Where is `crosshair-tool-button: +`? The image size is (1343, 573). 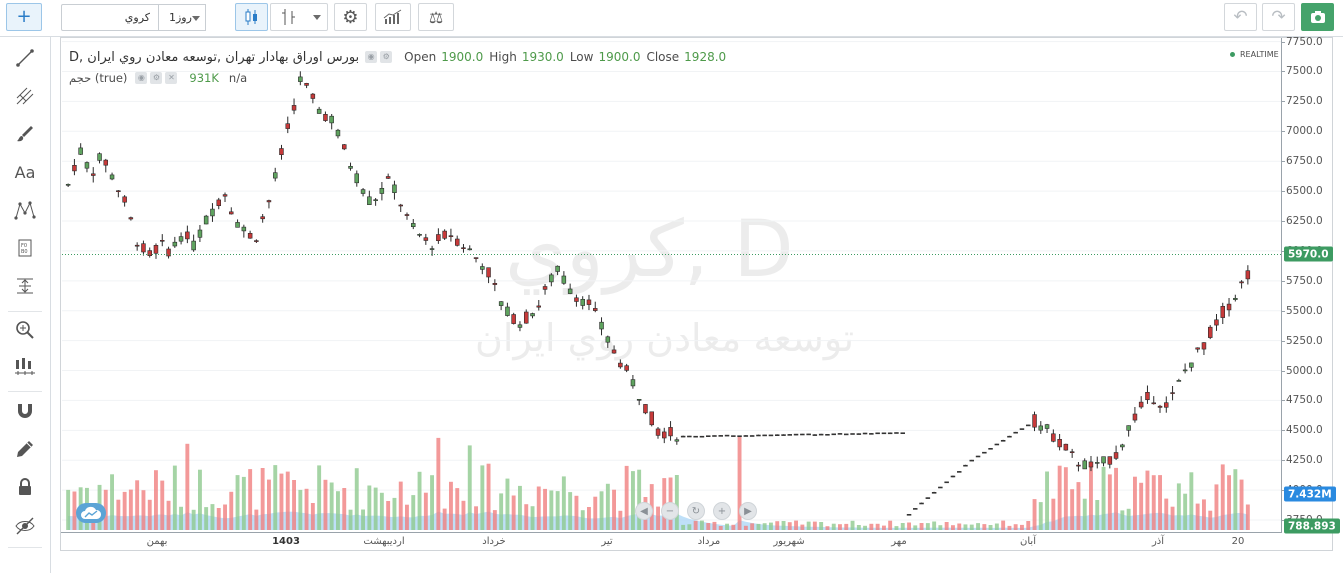
crosshair-tool-button: + is located at coordinates (24, 17).